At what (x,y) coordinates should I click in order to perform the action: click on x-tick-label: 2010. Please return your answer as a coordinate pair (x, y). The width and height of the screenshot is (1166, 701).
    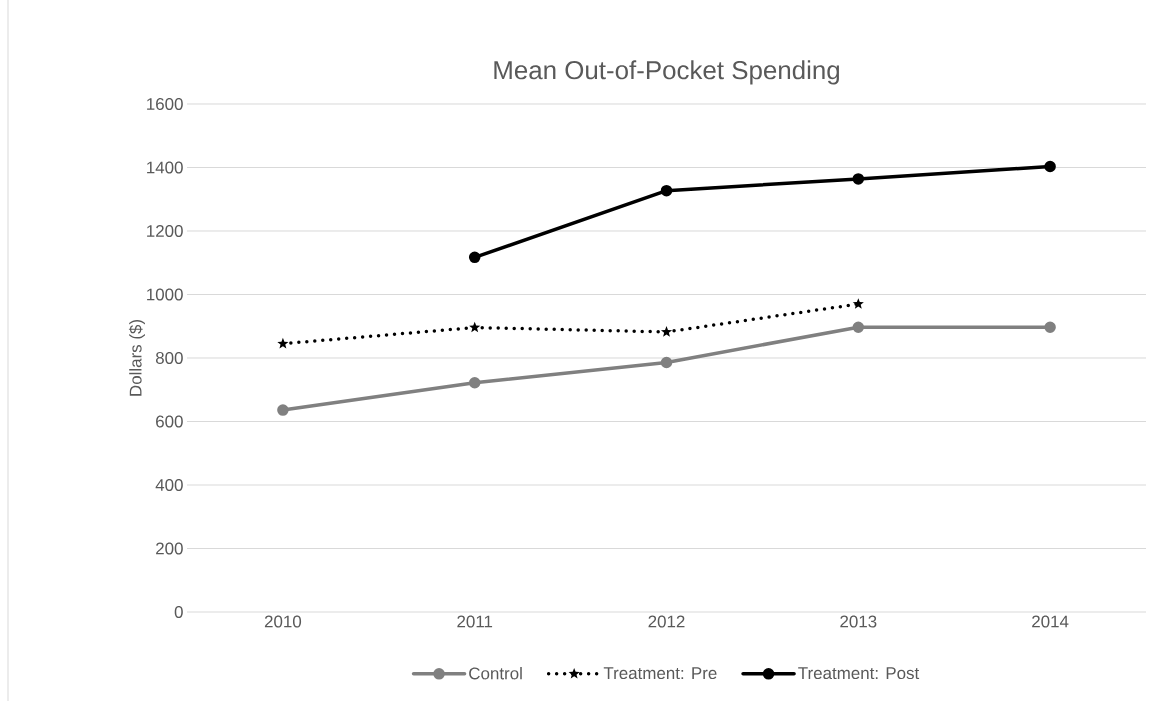
    Looking at the image, I should click on (283, 621).